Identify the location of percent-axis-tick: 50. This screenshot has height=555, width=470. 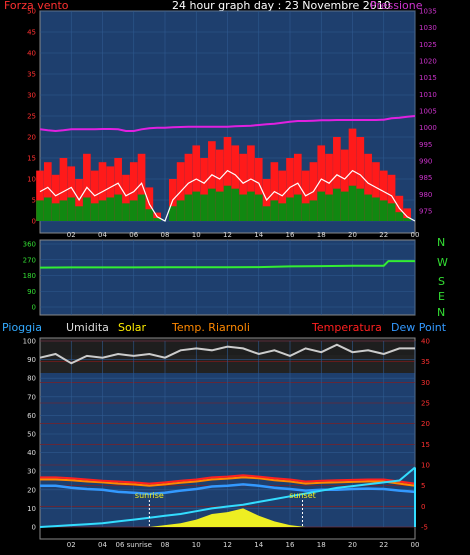
(31, 435).